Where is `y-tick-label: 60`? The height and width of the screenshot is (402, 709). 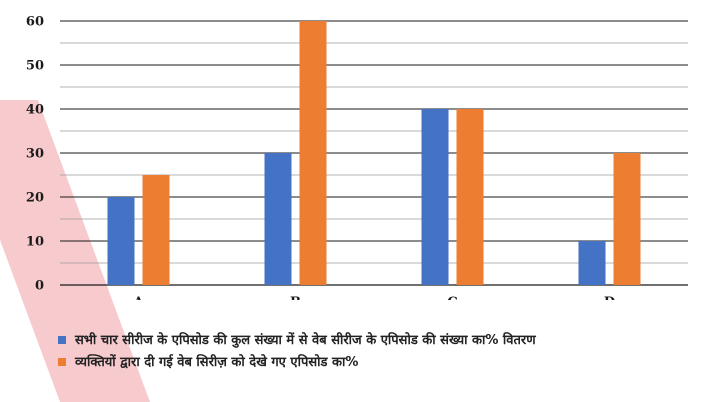 y-tick-label: 60 is located at coordinates (35, 22).